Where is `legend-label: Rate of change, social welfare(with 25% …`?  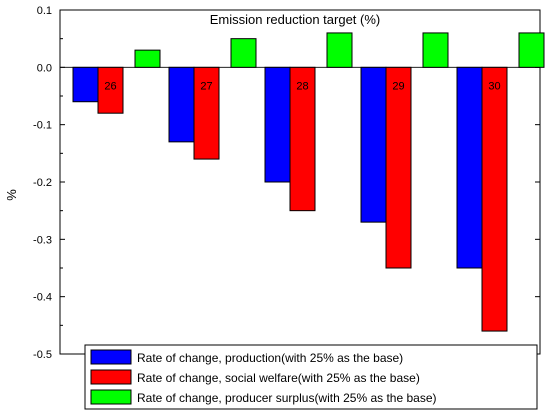 legend-label: Rate of change, social welfare(with 25% … is located at coordinates (278, 378).